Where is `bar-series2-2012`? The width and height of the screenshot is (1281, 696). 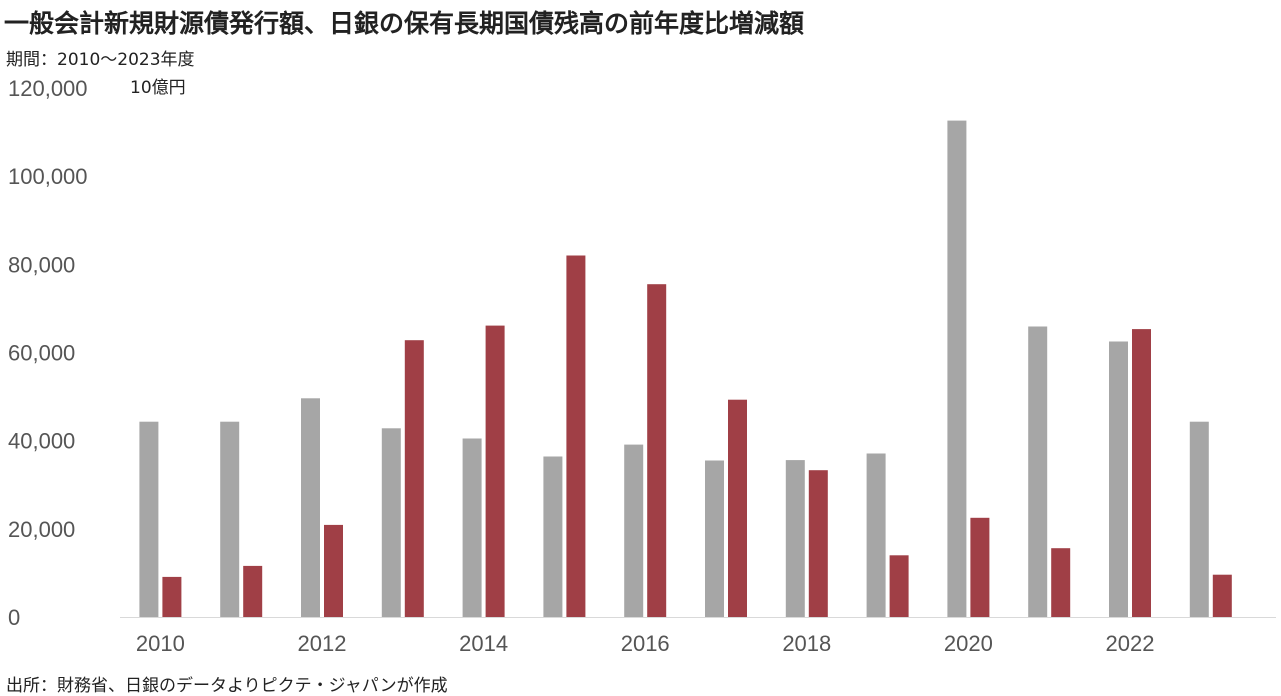 bar-series2-2012 is located at coordinates (333, 570).